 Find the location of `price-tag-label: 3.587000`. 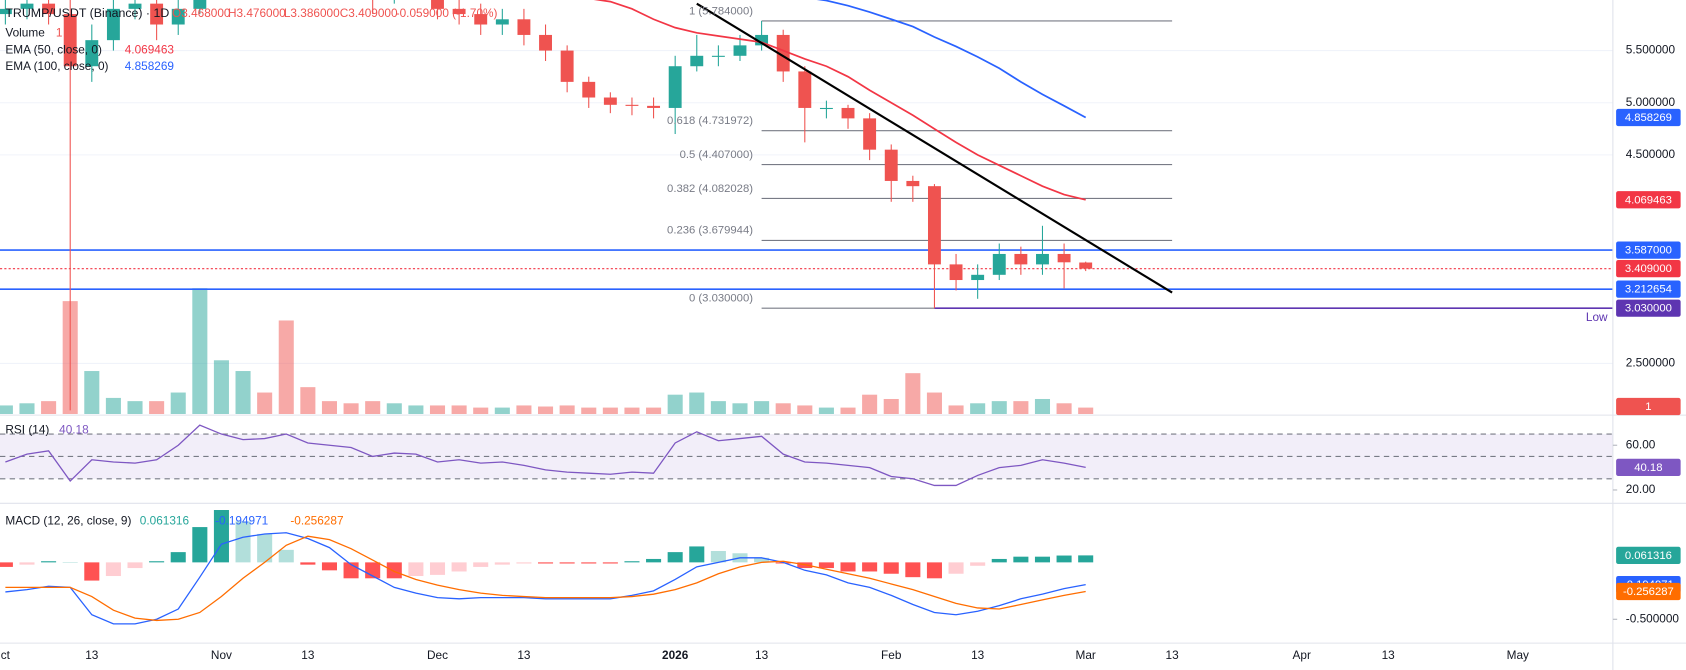

price-tag-label: 3.587000 is located at coordinates (1648, 251).